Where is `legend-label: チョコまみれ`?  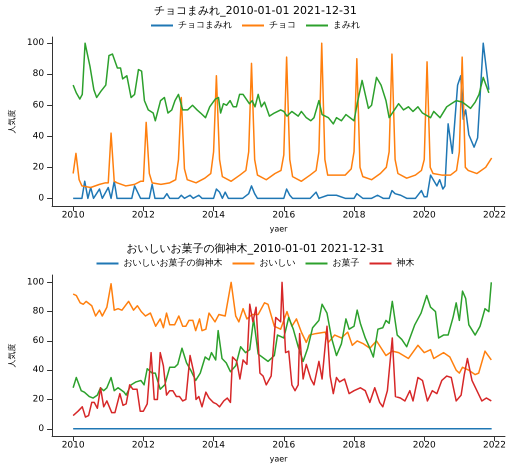
legend-label: チョコまみれ is located at coordinates (205, 25).